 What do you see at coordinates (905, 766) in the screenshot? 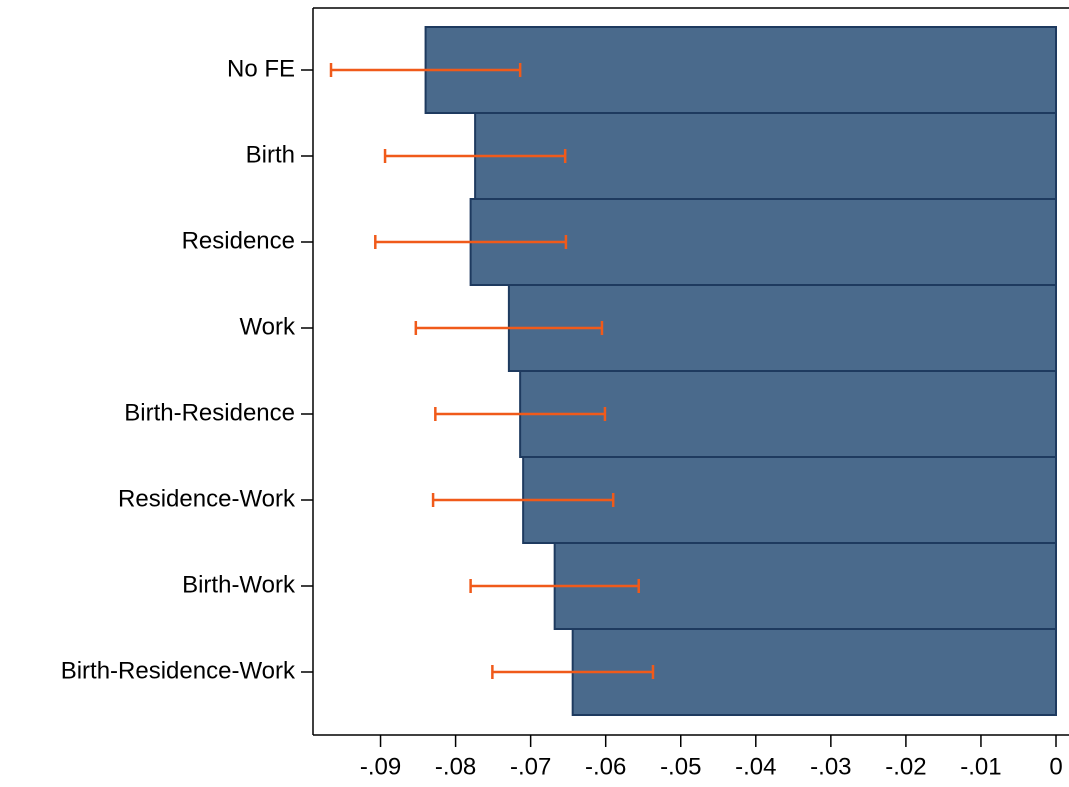
I see `x-tick-label: -.02` at bounding box center [905, 766].